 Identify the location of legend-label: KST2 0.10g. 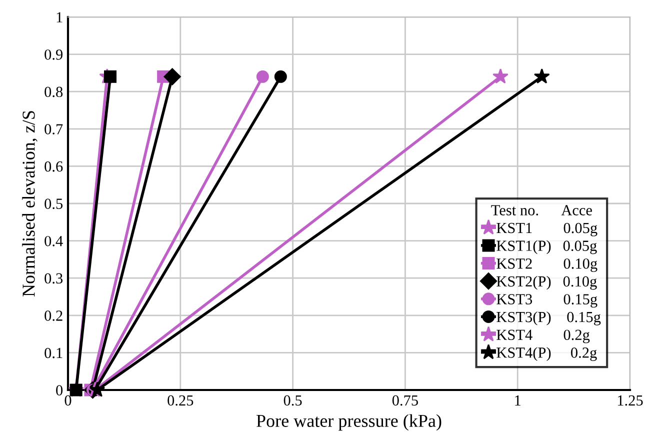
(547, 265).